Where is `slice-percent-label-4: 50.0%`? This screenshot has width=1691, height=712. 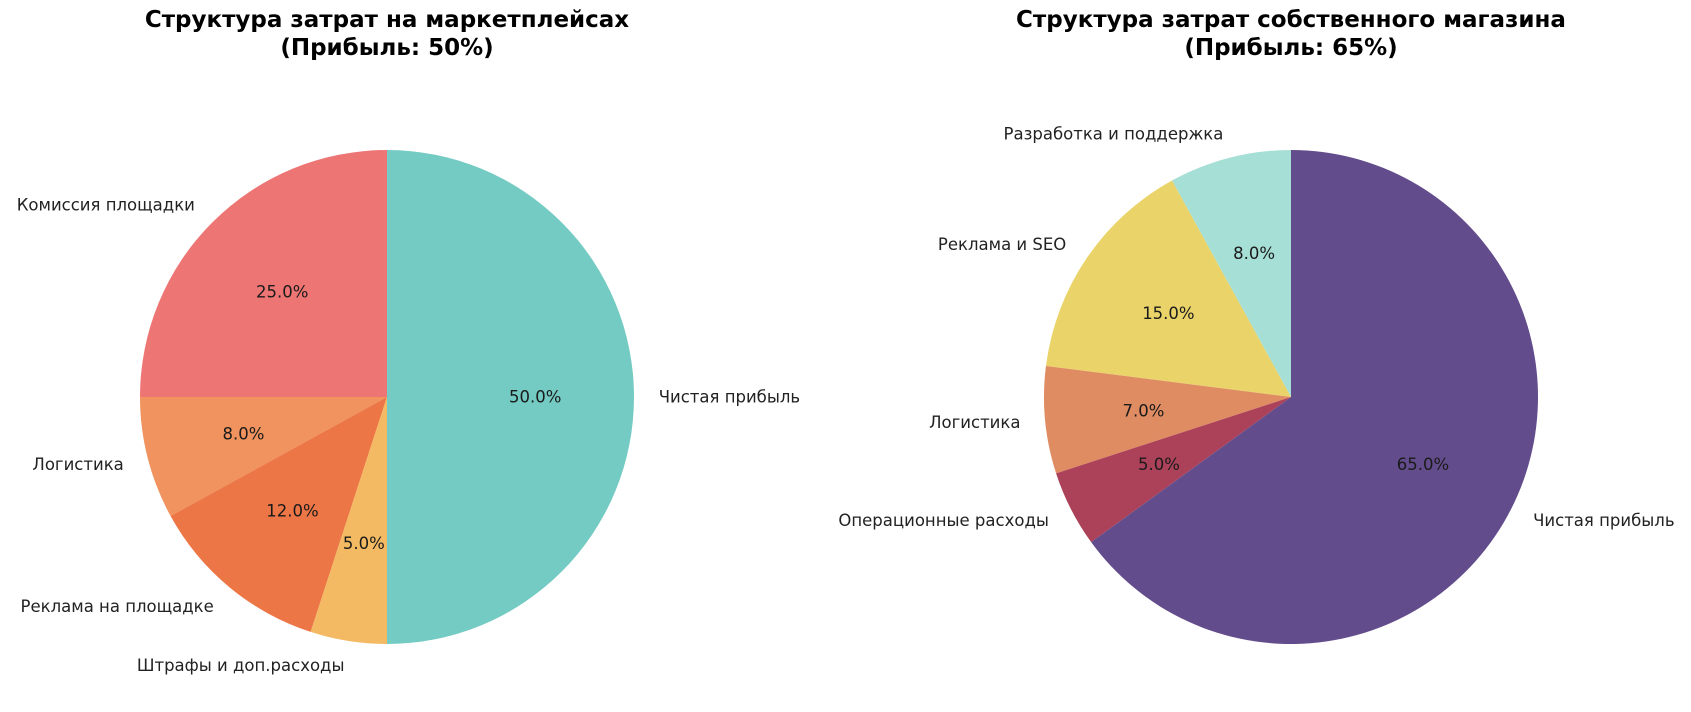
slice-percent-label-4: 50.0% is located at coordinates (535, 397).